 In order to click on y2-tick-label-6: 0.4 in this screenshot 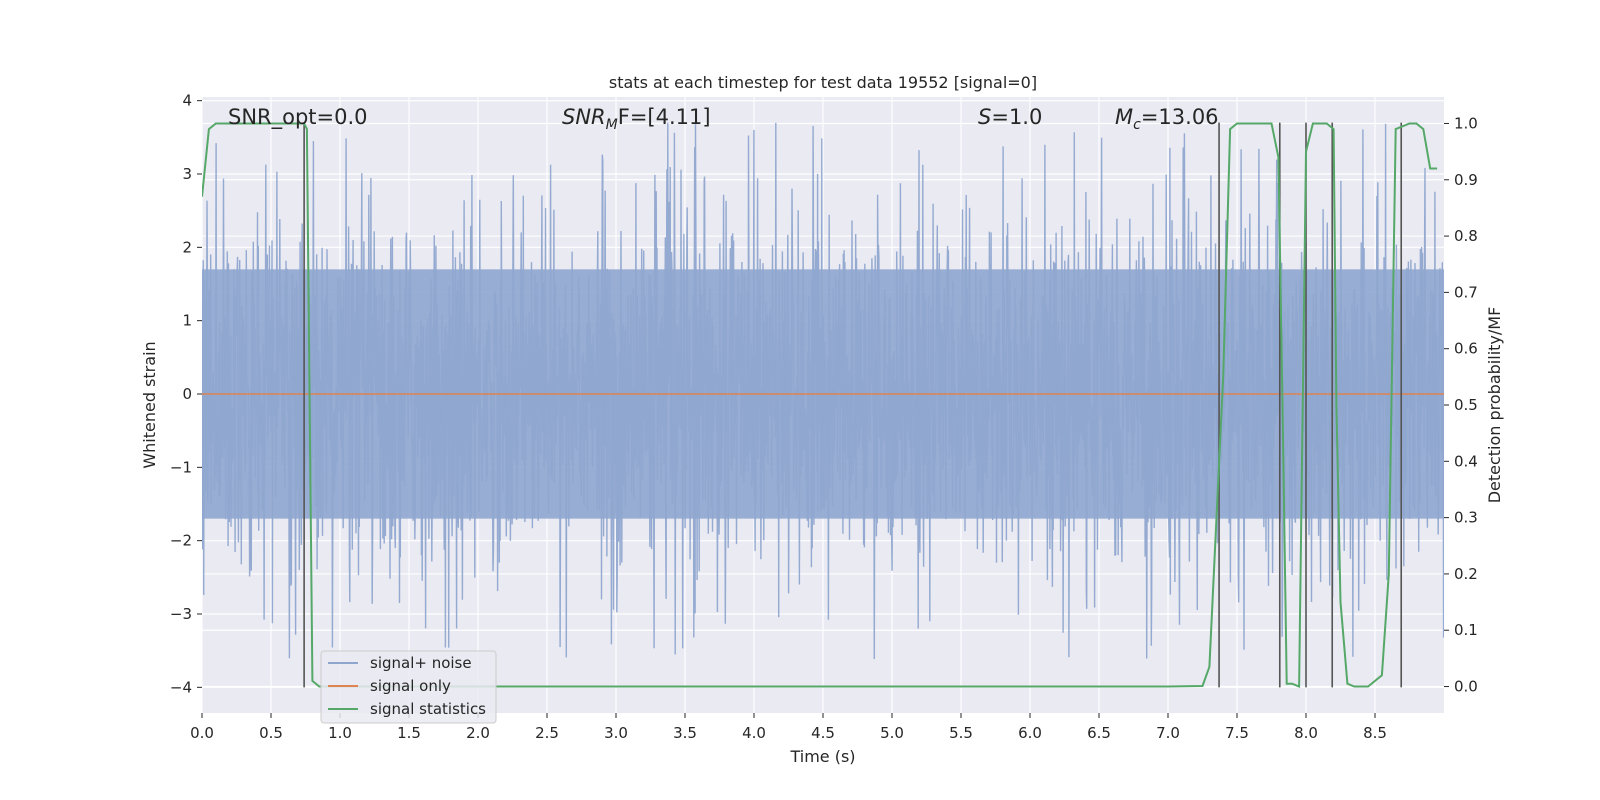, I will do `click(1466, 461)`.